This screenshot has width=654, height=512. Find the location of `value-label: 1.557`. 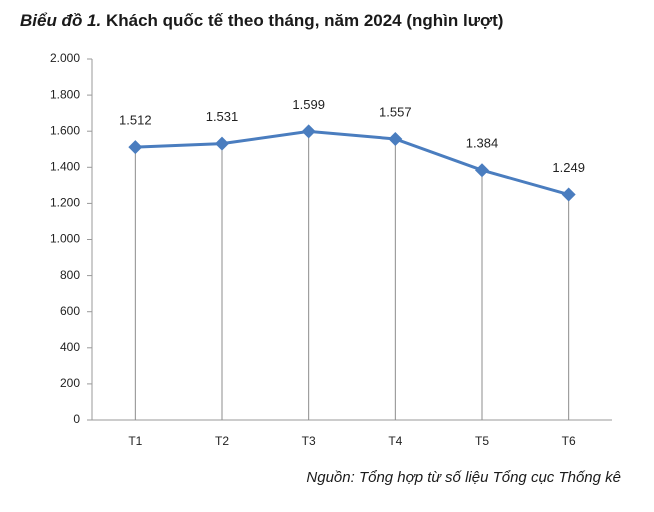

value-label: 1.557 is located at coordinates (395, 111).